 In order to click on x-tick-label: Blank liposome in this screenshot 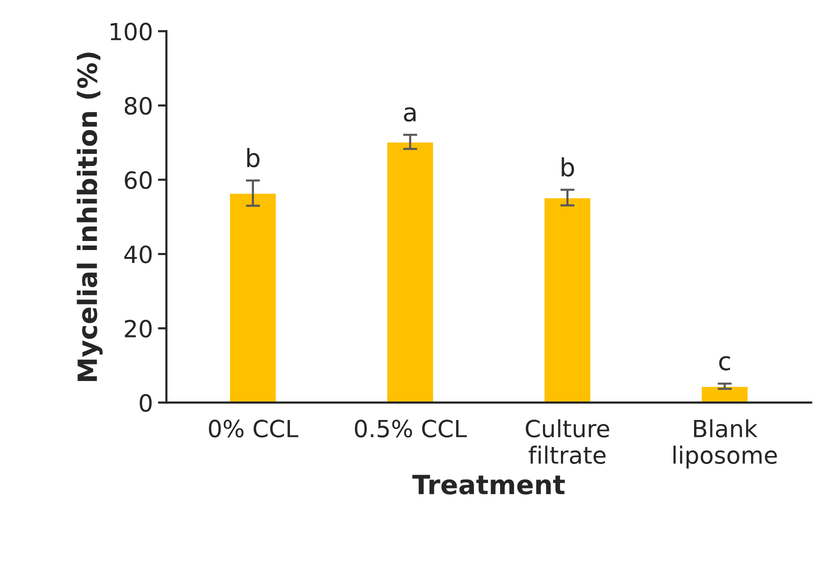, I will do `click(725, 444)`.